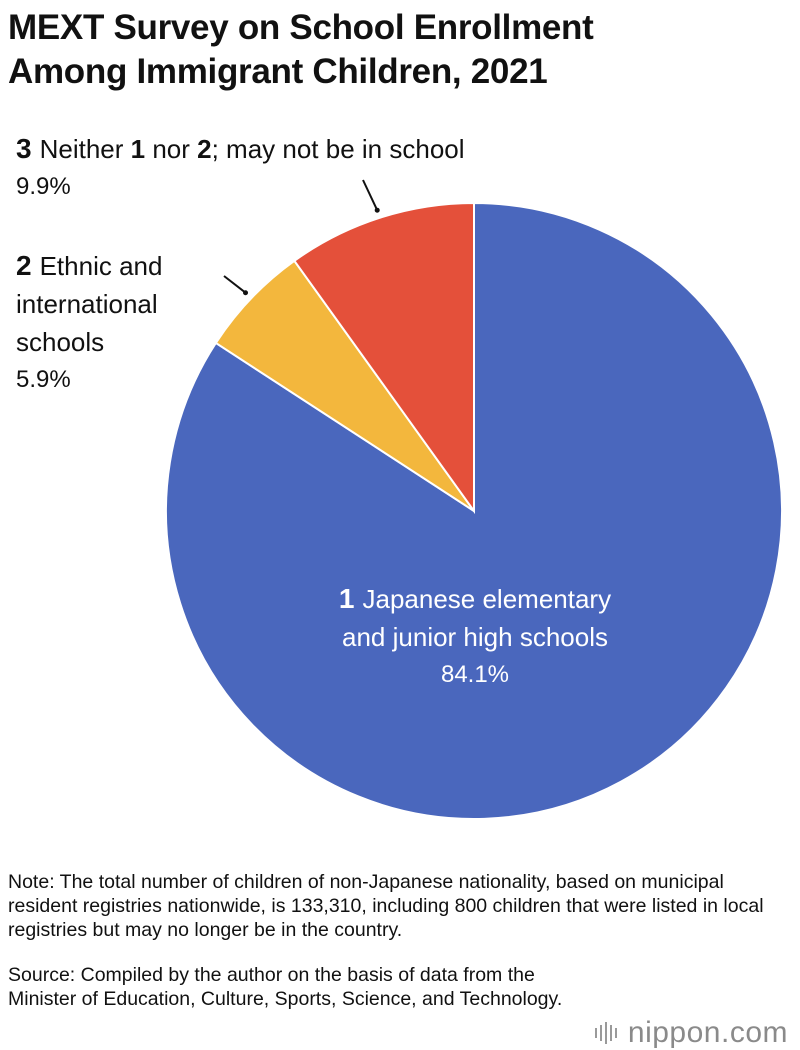 The image size is (800, 1050). What do you see at coordinates (171, 149) in the screenshot?
I see `slice-3-text-b: nor` at bounding box center [171, 149].